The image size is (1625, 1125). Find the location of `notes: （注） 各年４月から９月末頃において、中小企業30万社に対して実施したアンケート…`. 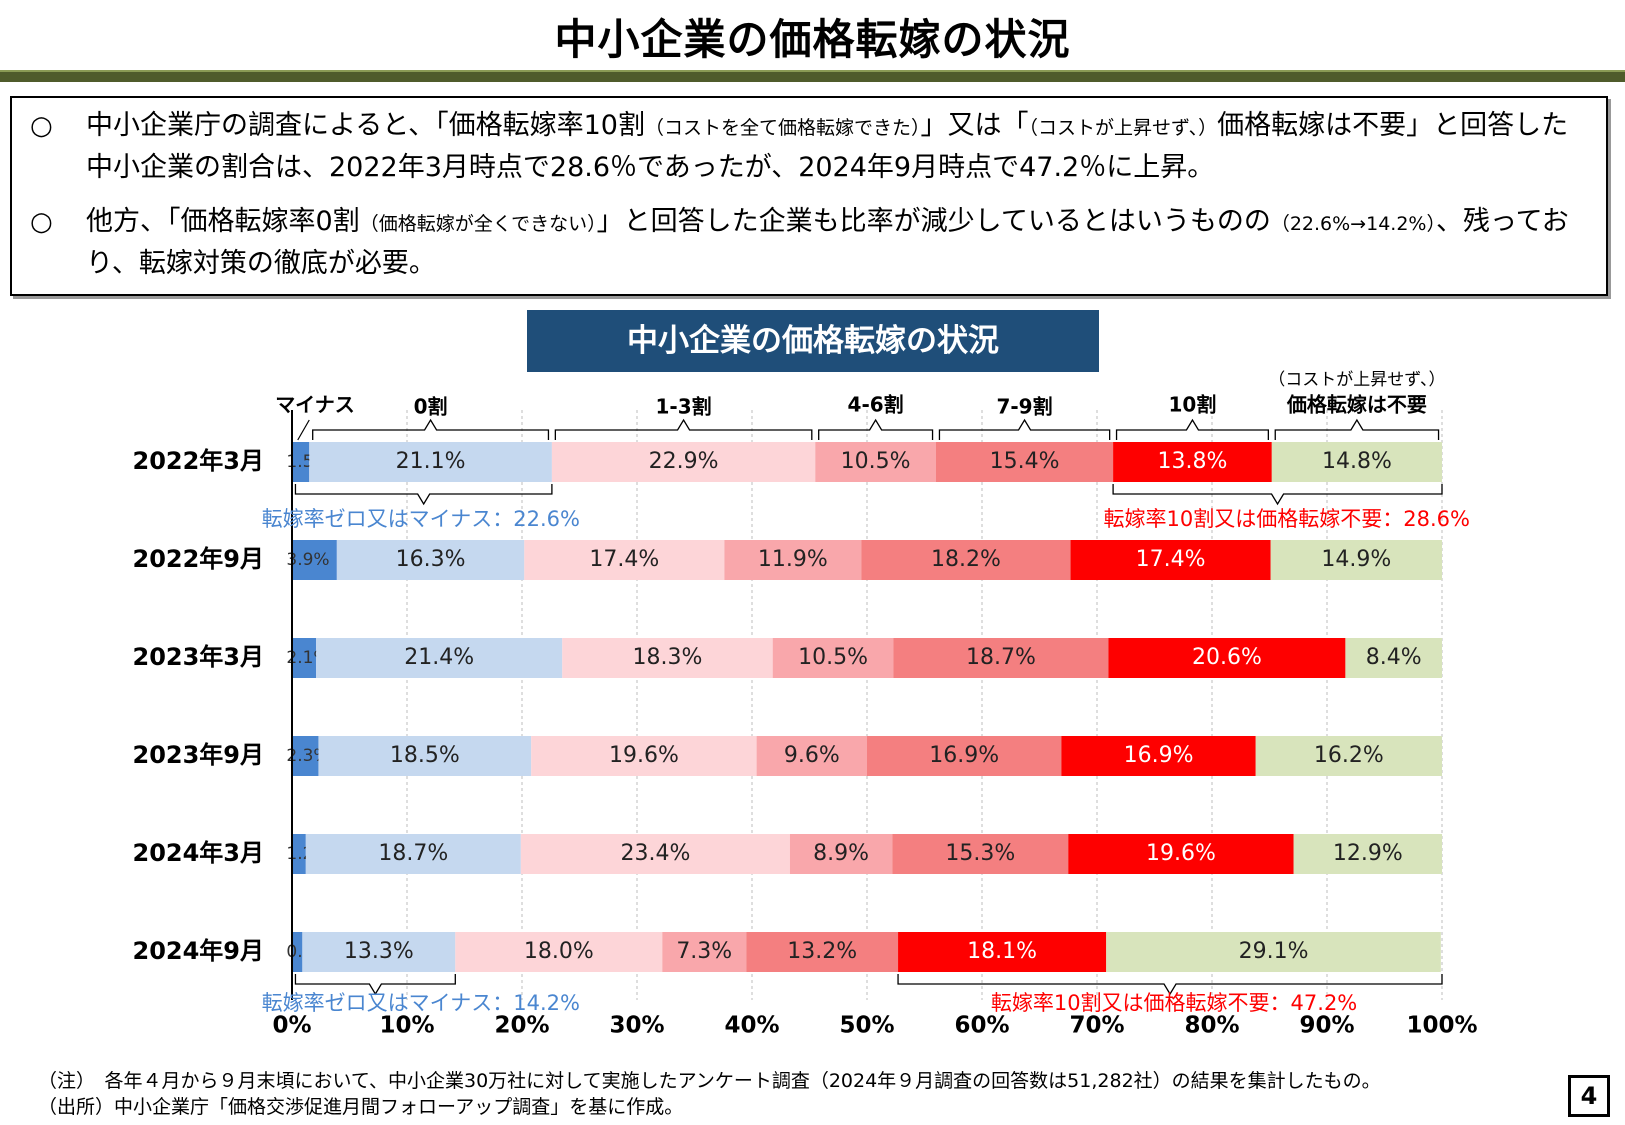

notes: （注） 各年４月から９月末頃において、中小企業30万社に対して実施したアンケート… is located at coordinates (709, 1094).